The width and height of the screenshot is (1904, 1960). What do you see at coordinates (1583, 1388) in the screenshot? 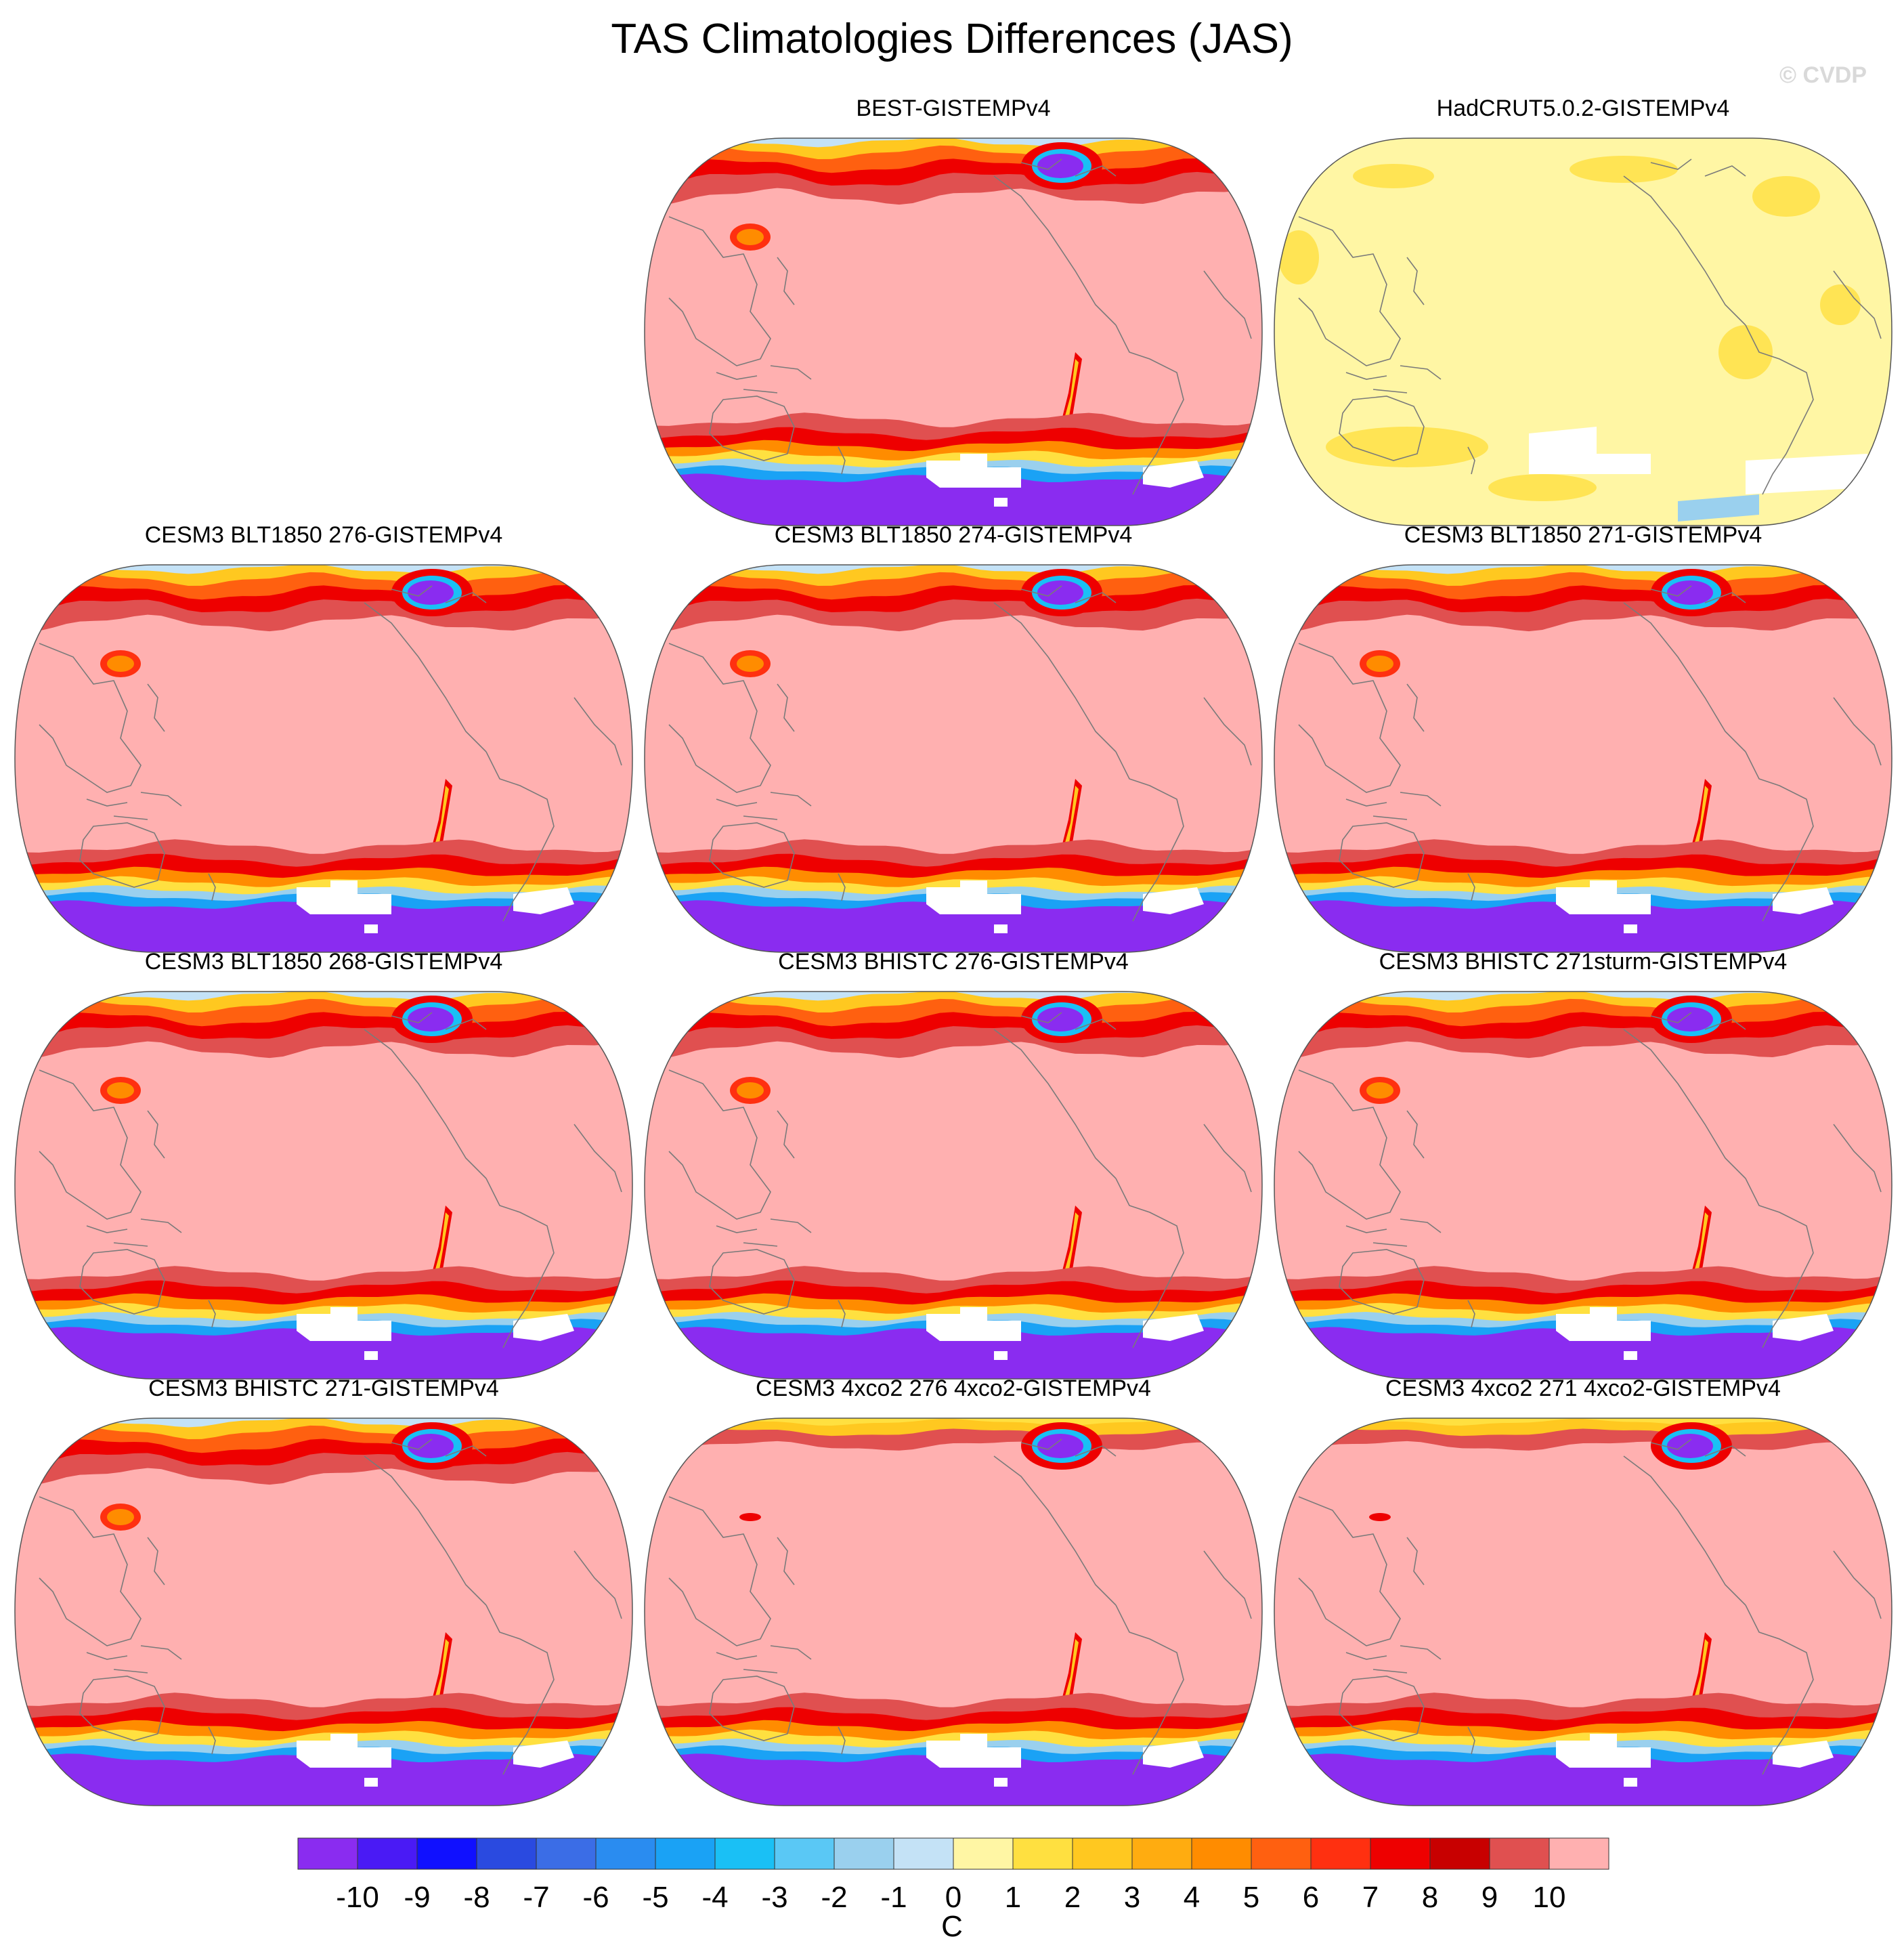
I see `panel-title: CESM3 4xco2 271 4xco2-GISTEMPv4` at bounding box center [1583, 1388].